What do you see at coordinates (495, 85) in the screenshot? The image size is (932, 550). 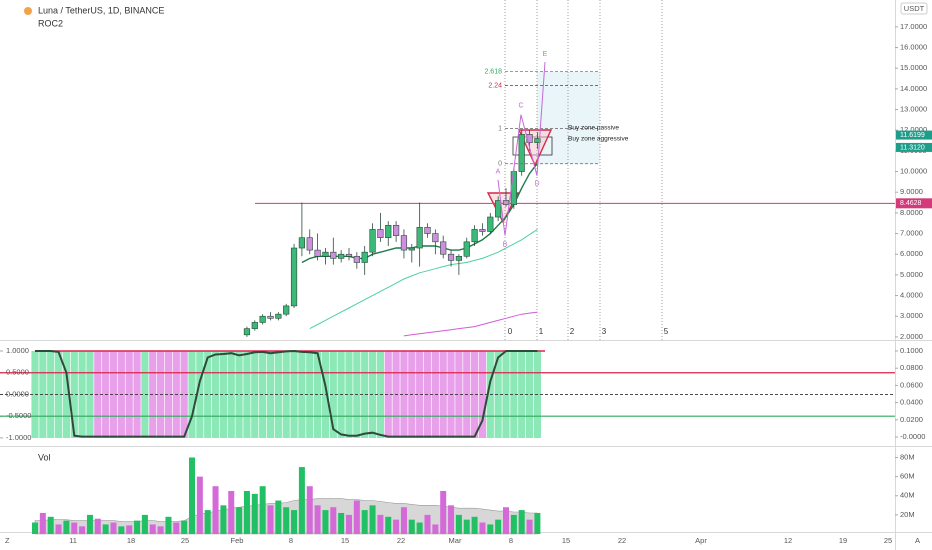 I see `fib-label: 2.24` at bounding box center [495, 85].